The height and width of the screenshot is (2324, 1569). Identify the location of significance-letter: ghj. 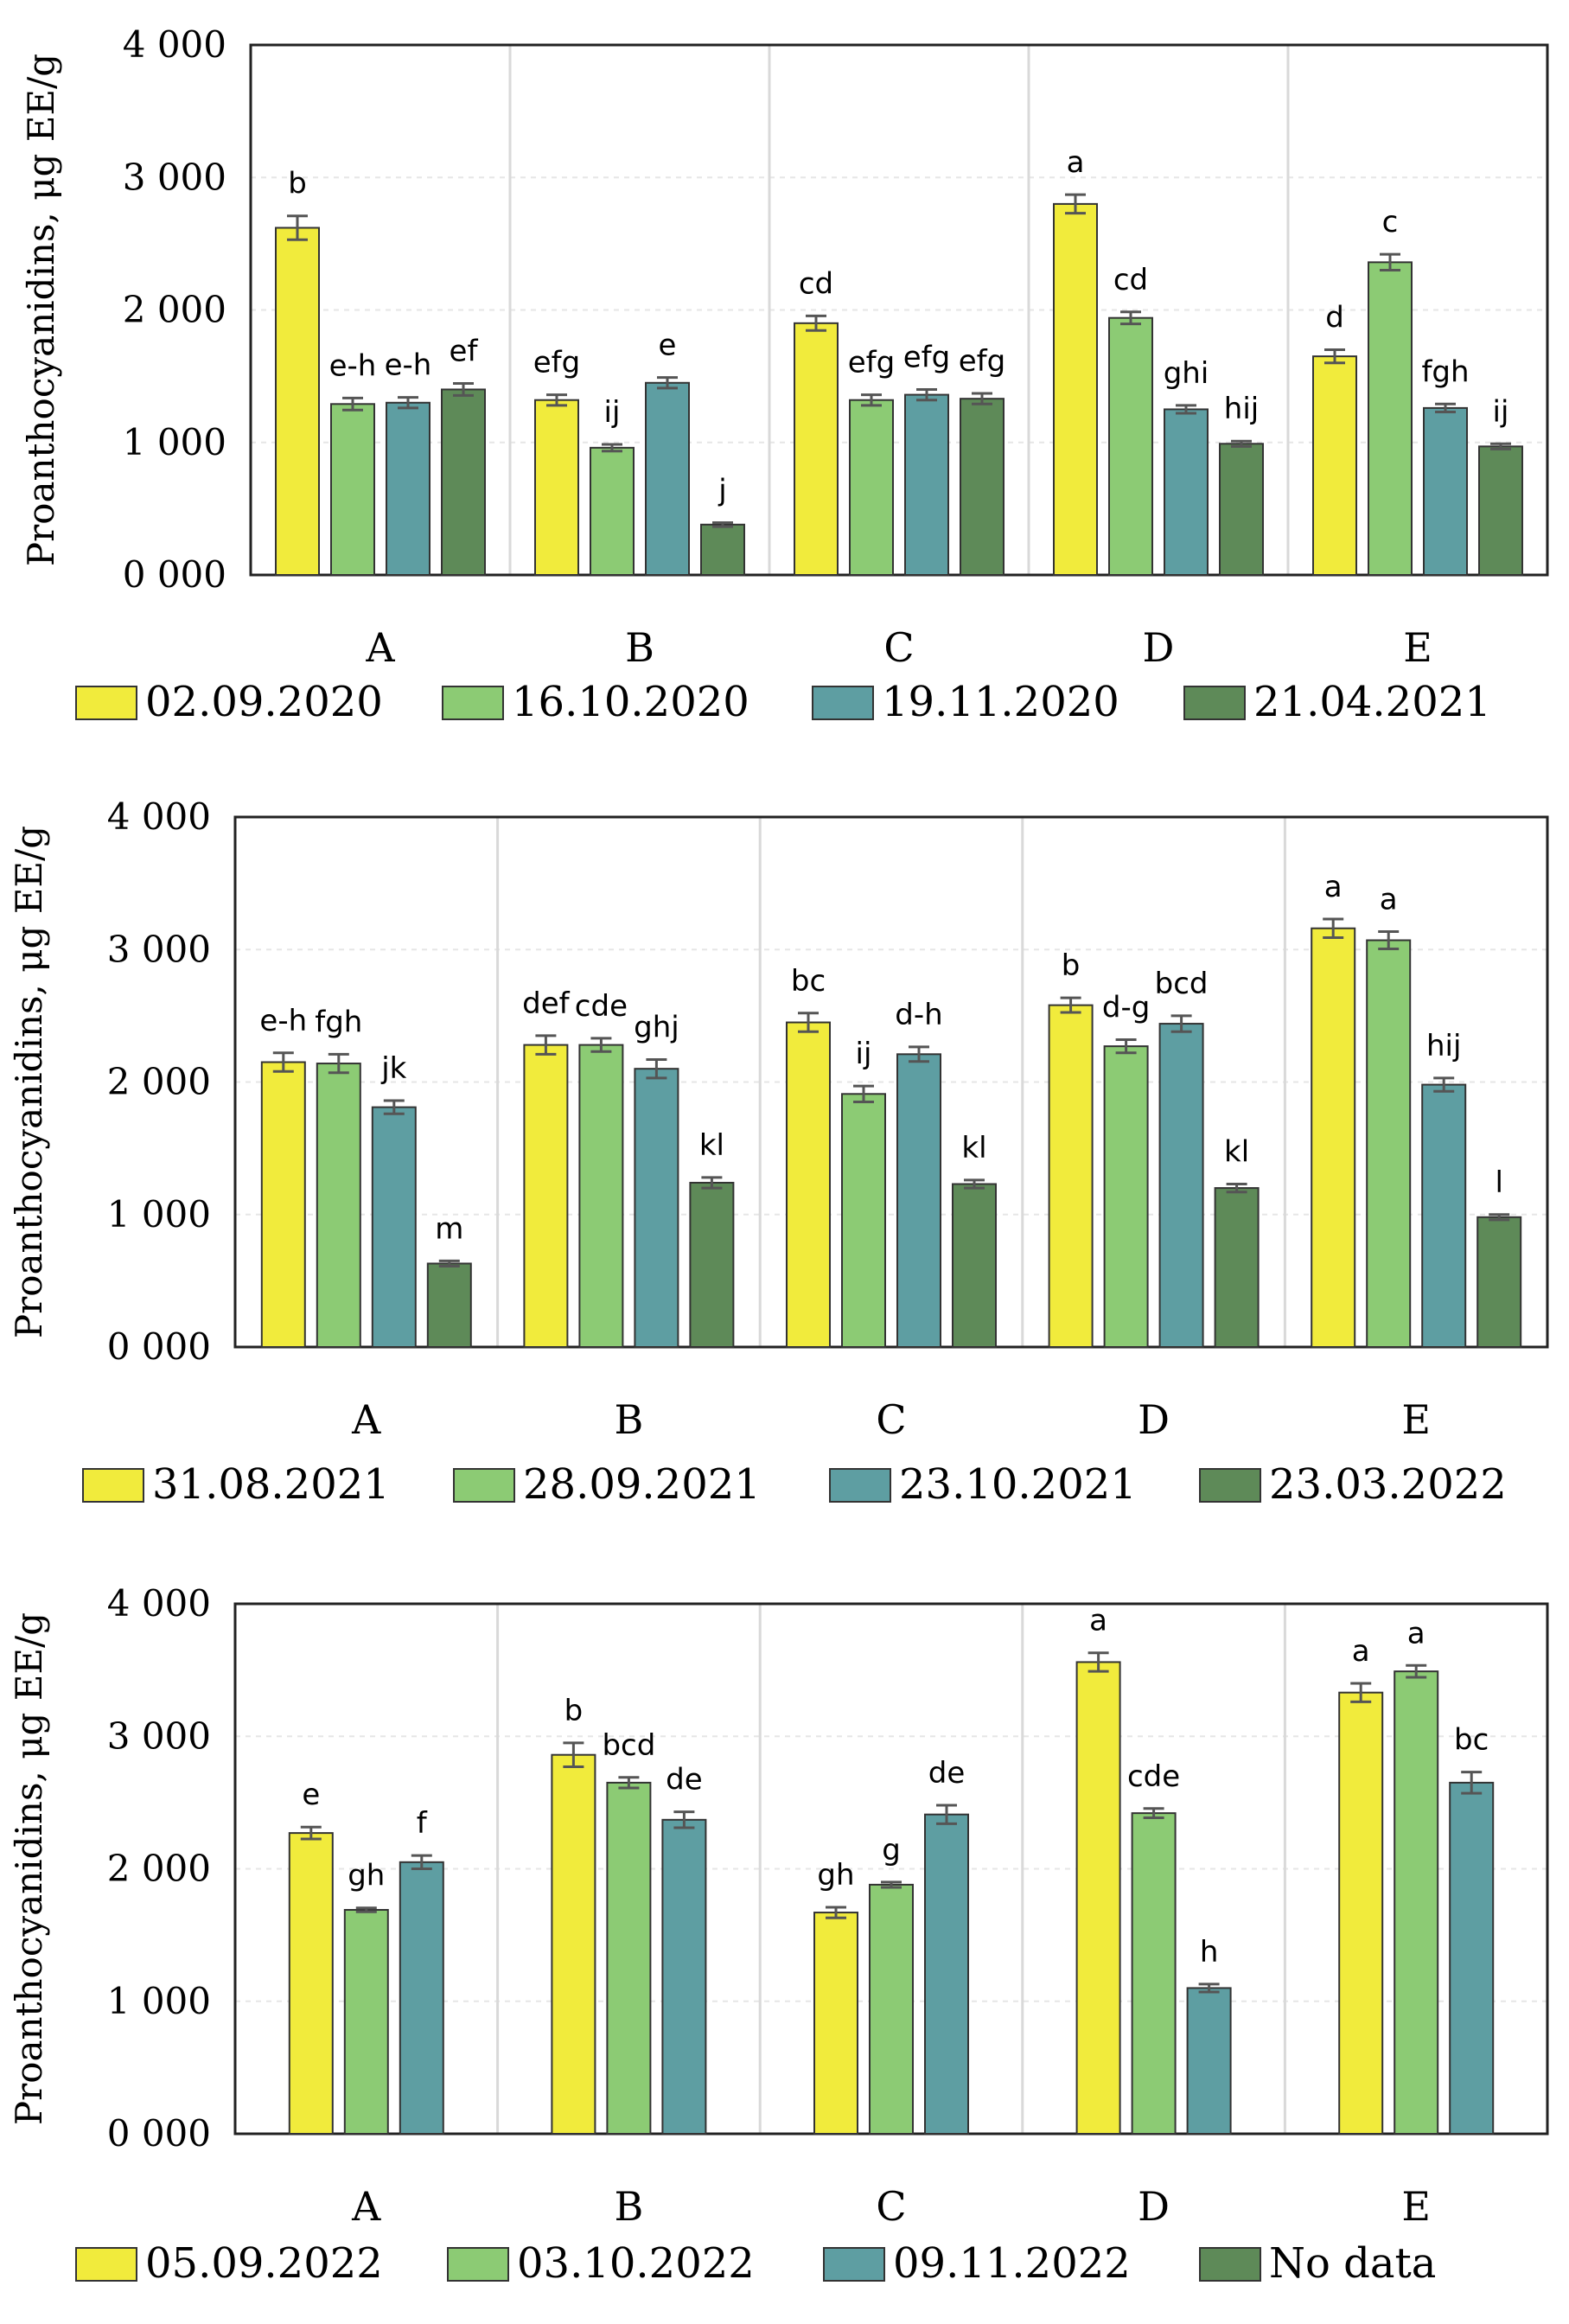
(656, 1027).